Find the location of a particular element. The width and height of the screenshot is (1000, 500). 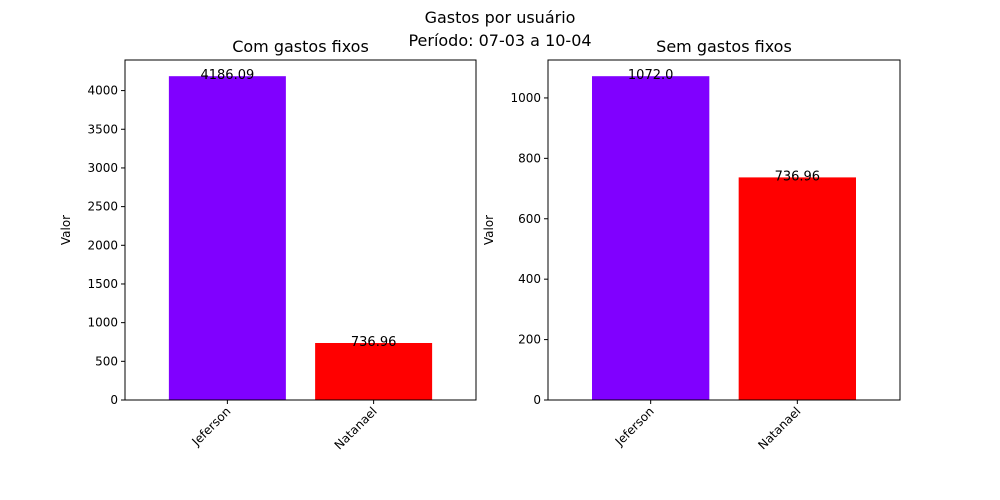

chart-title: Com gastos fixos is located at coordinates (300, 46).